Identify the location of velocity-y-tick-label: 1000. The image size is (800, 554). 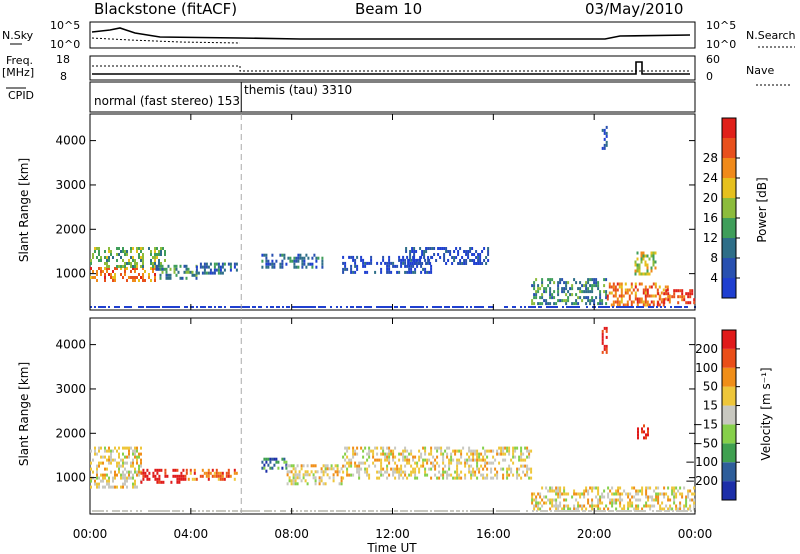
(70, 478).